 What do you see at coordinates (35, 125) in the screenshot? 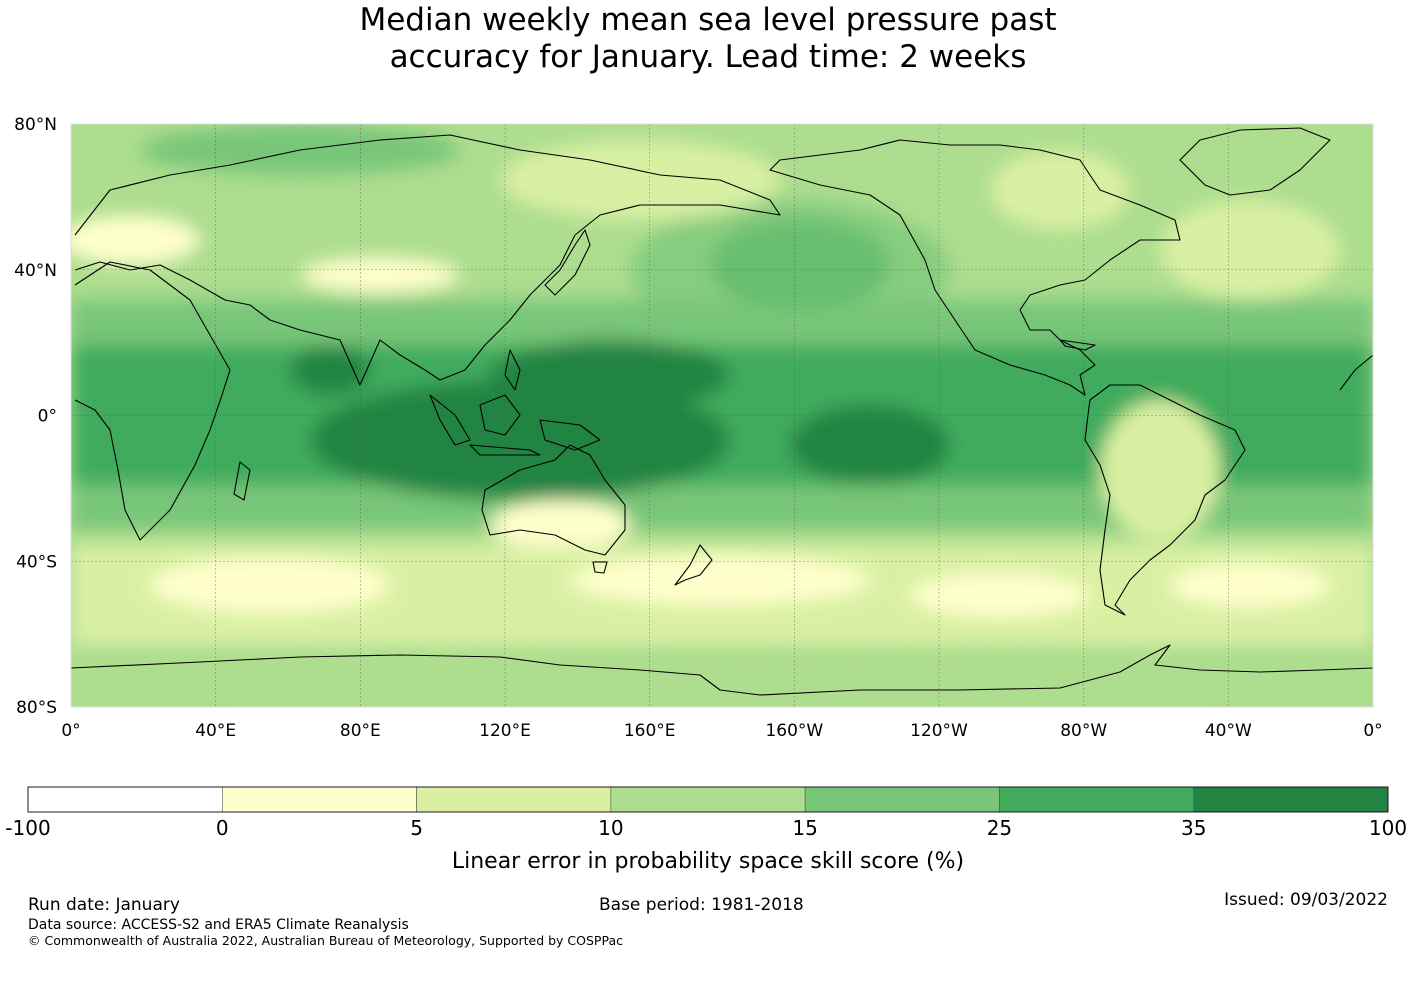
I see `lat-label-0: 80°N` at bounding box center [35, 125].